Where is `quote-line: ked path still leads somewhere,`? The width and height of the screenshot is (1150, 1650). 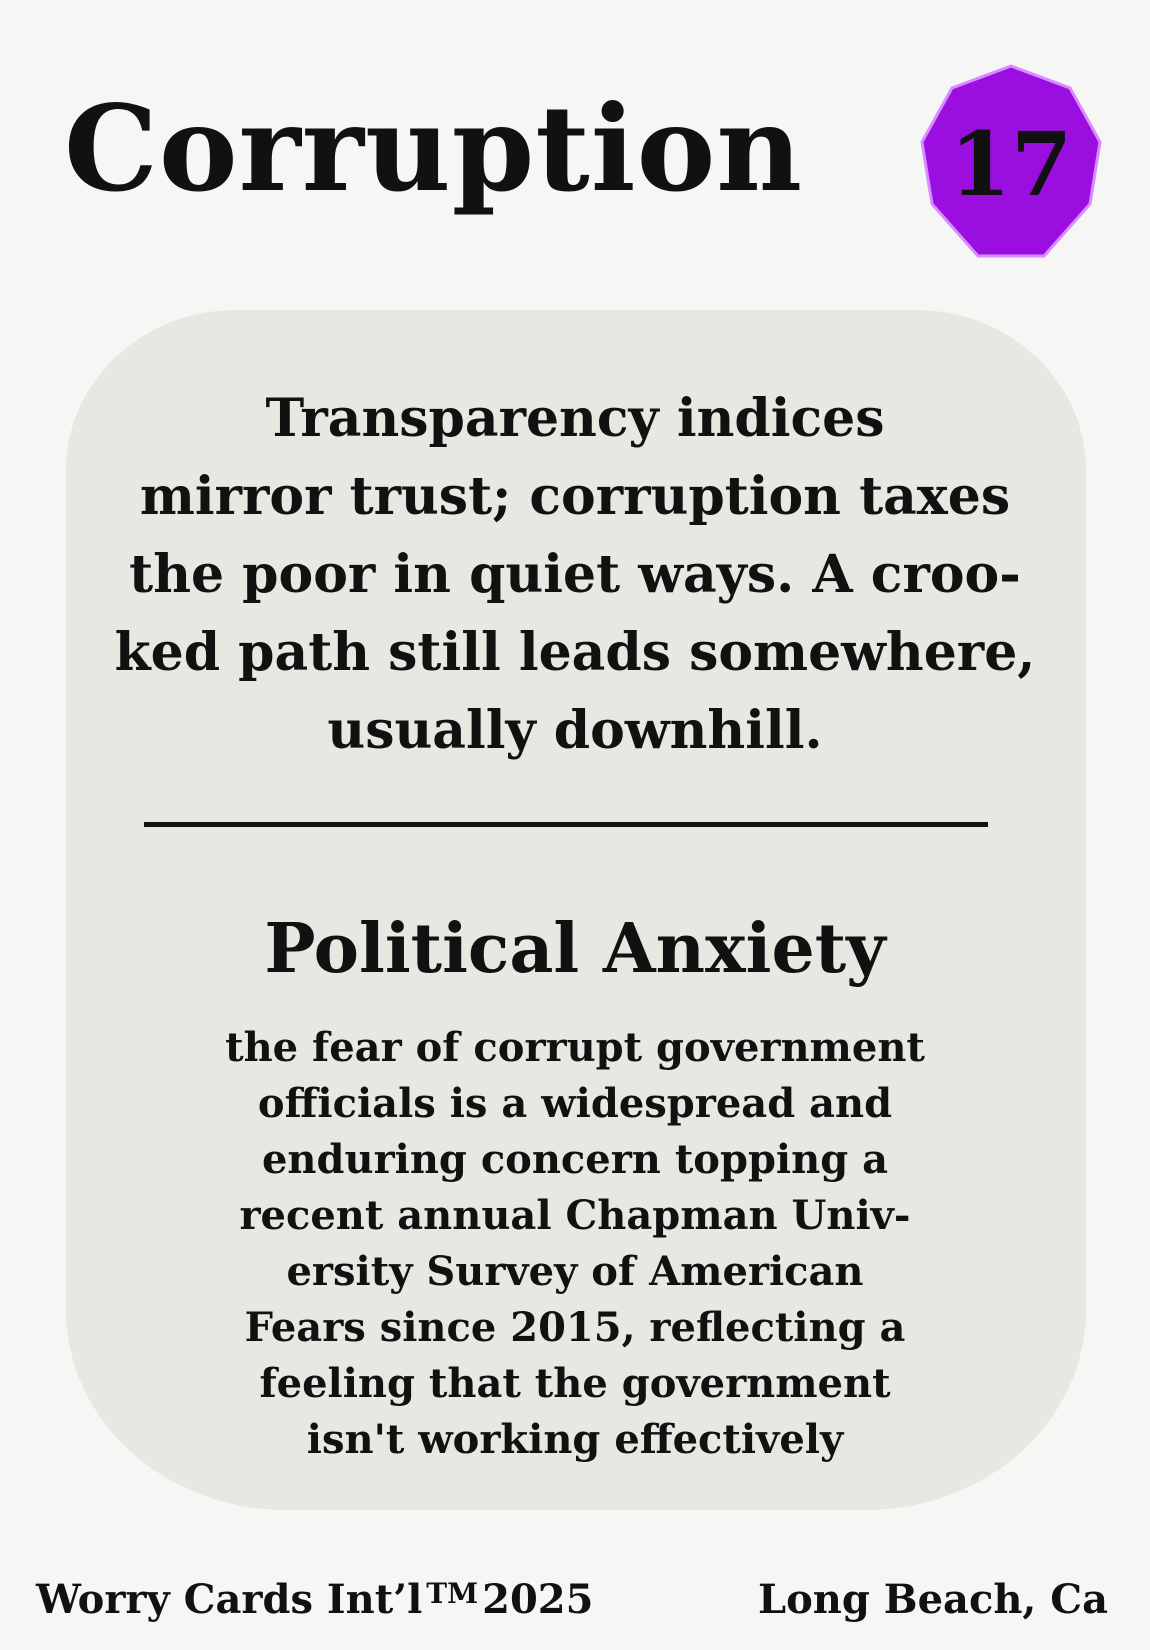 quote-line: ked path still leads somewhere, is located at coordinates (575, 652).